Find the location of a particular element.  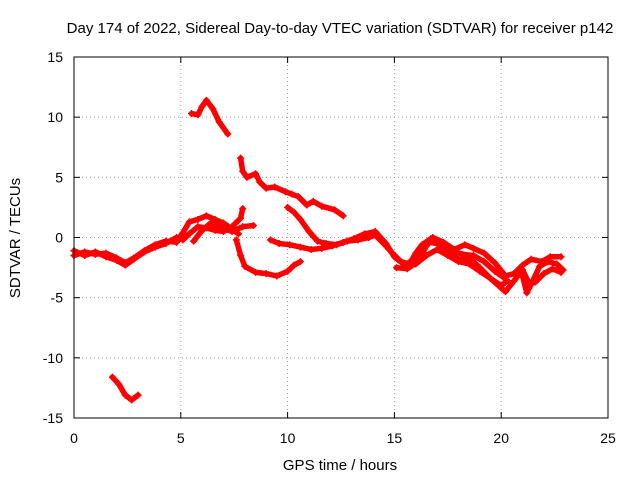

x-tick-label: 20 is located at coordinates (501, 438).